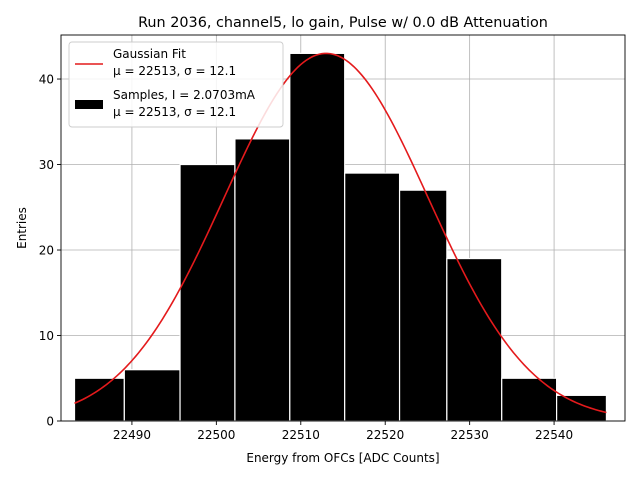 This screenshot has width=640, height=484. Describe the element at coordinates (46, 165) in the screenshot. I see `y-tick-label: 30` at that location.